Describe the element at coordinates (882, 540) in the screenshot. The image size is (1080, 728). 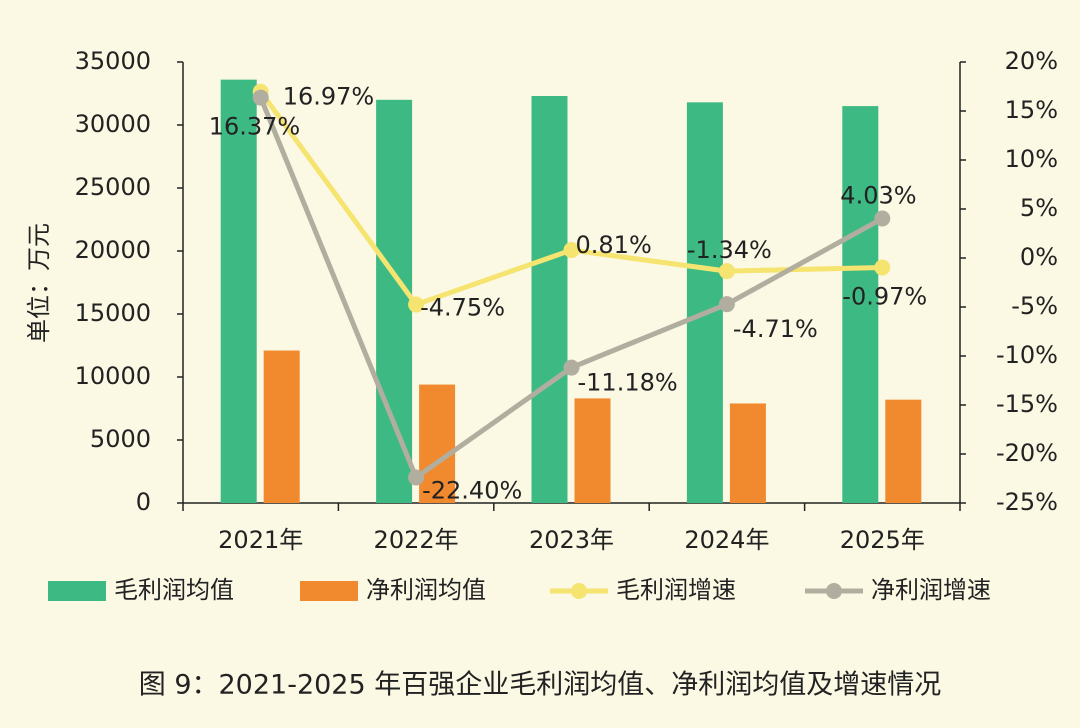
I see `x-tick-label: 2025年` at that location.